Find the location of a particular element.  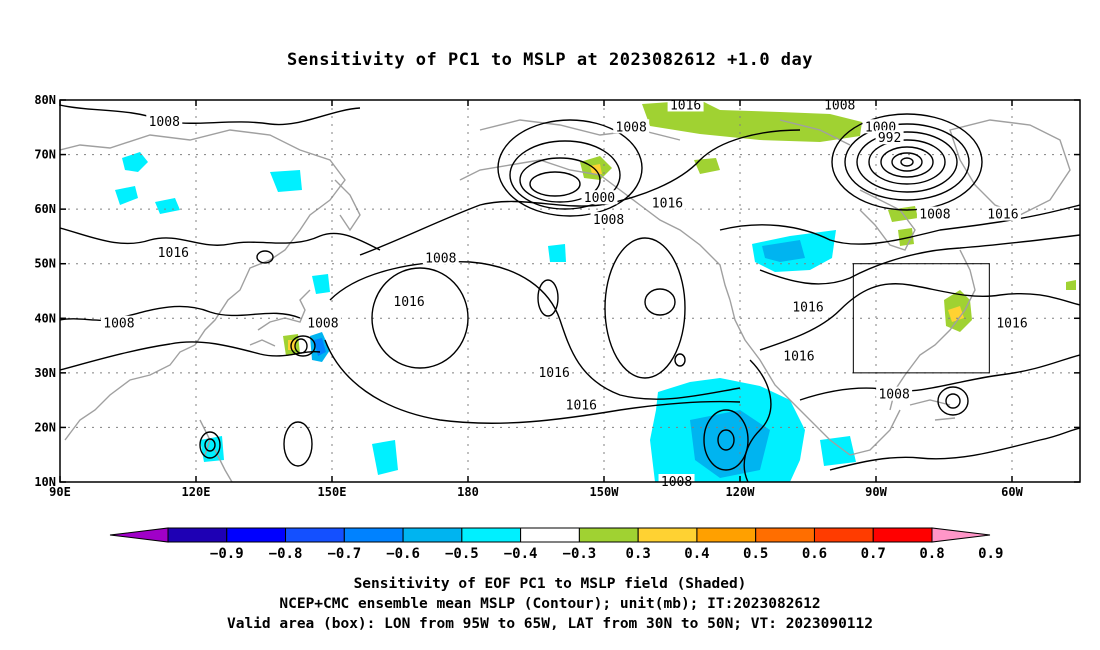

colorbar-label: −0.7 is located at coordinates (344, 554).